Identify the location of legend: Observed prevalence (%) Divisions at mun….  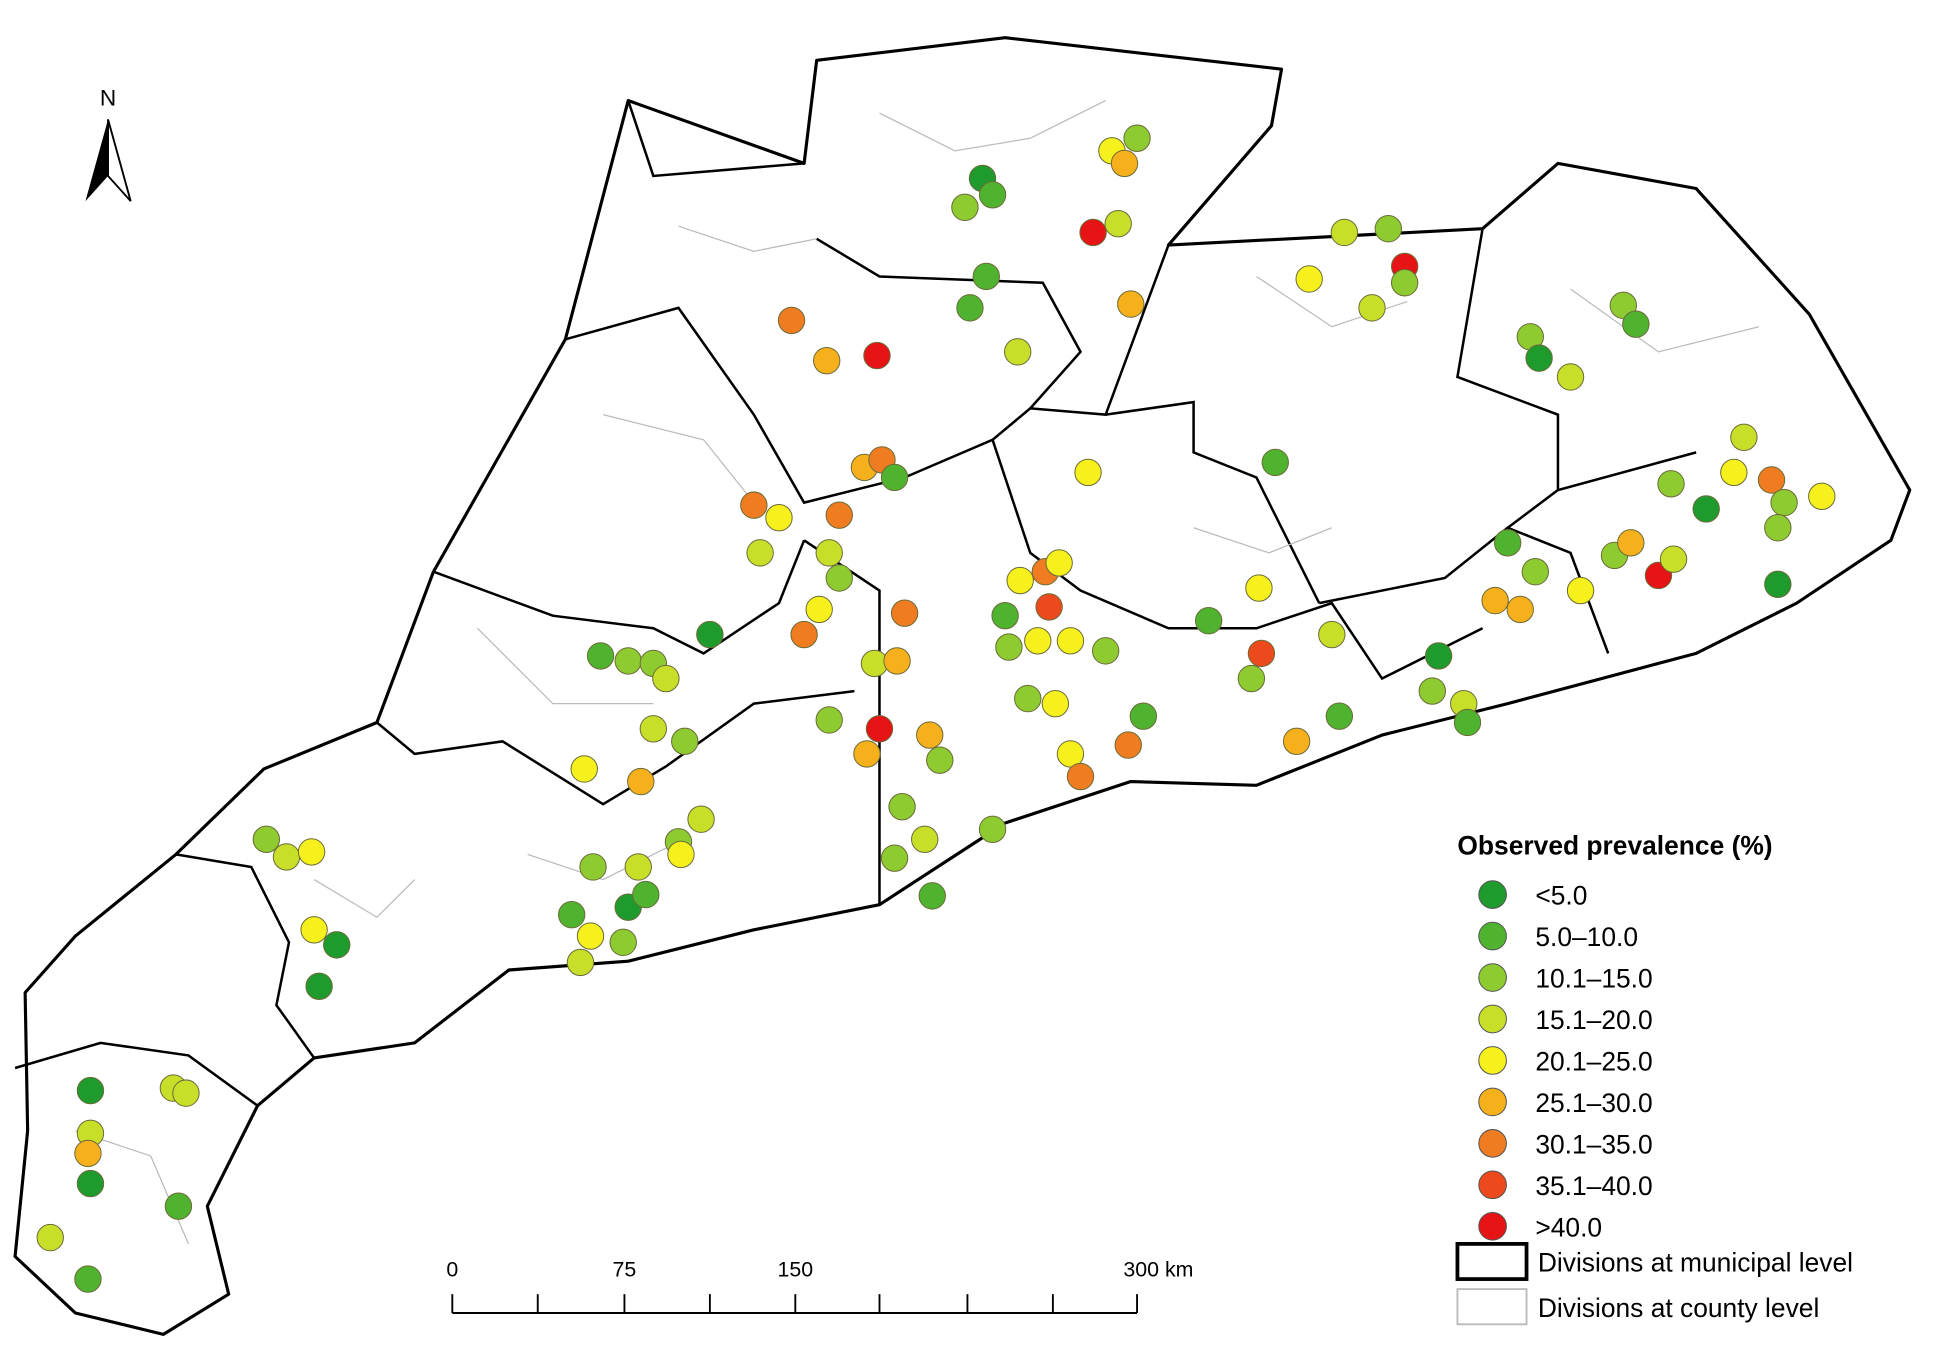
(1654, 1078).